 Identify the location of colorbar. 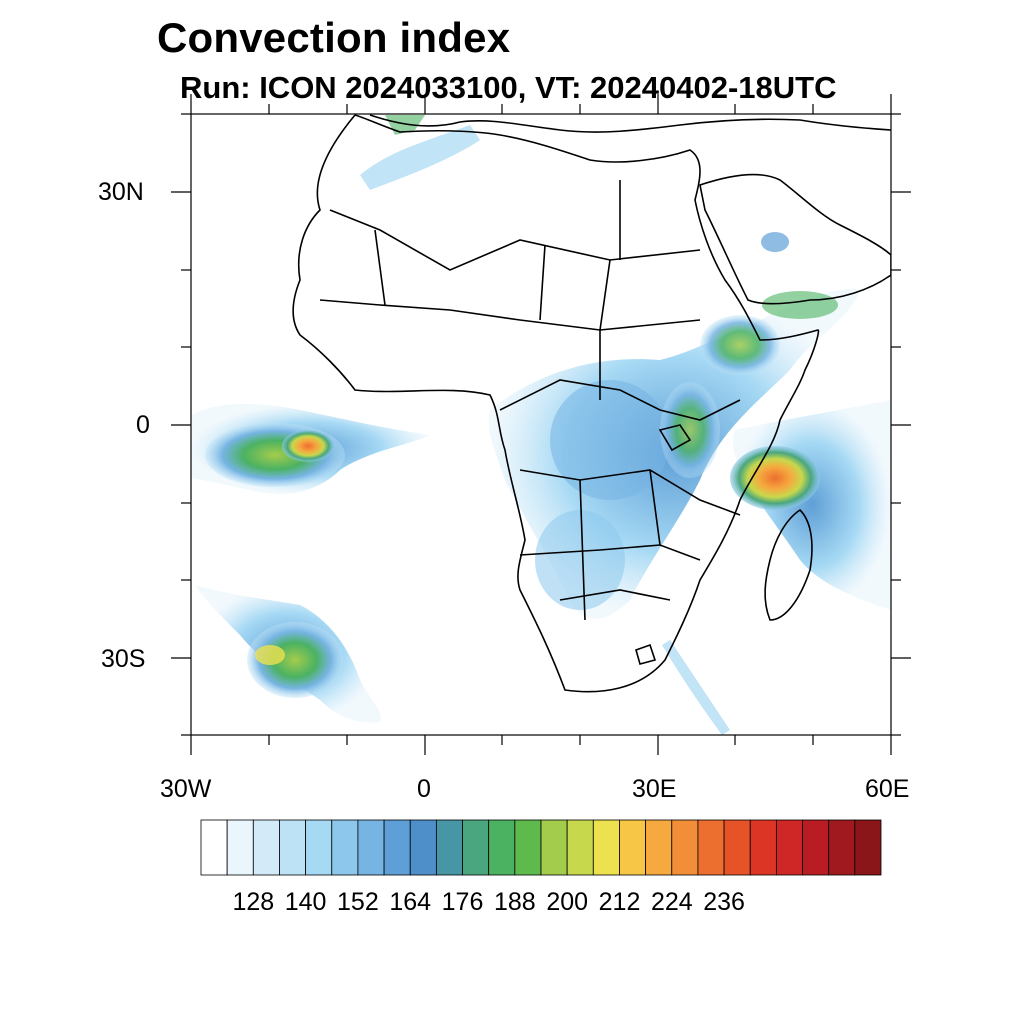
(541, 847).